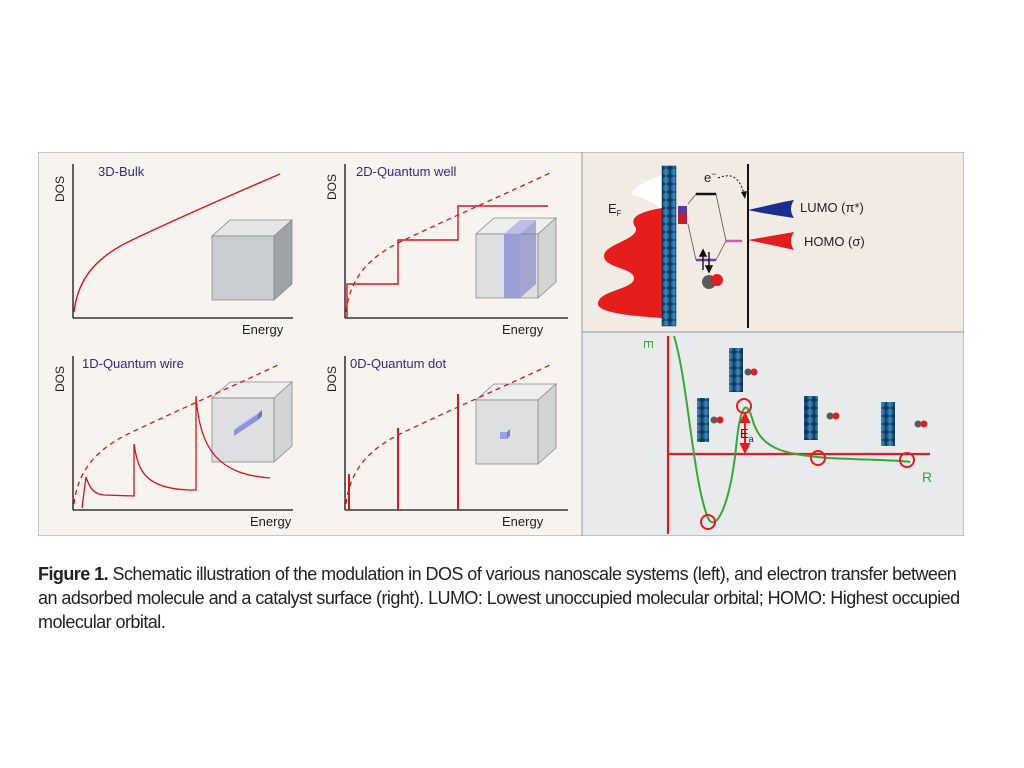  Describe the element at coordinates (177, 243) in the screenshot. I see `dos-curve` at that location.